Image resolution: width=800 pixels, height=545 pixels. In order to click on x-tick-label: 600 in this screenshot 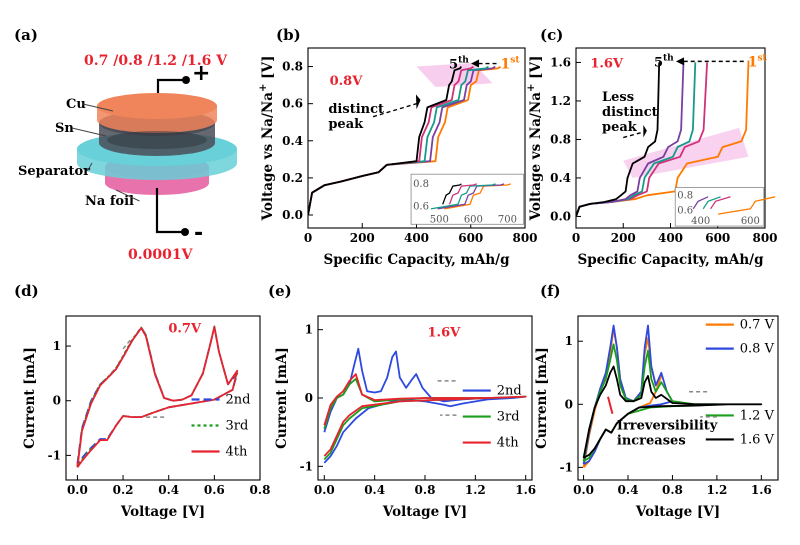, I will do `click(717, 238)`.